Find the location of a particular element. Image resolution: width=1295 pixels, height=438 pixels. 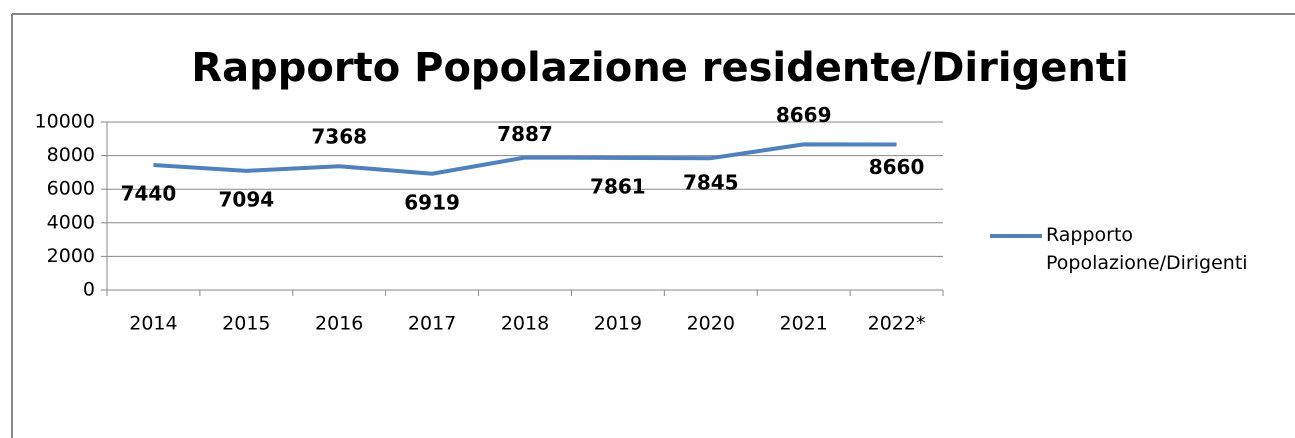

legend-label: Rapporto Popolazione/Dirigenti is located at coordinates (1147, 249).